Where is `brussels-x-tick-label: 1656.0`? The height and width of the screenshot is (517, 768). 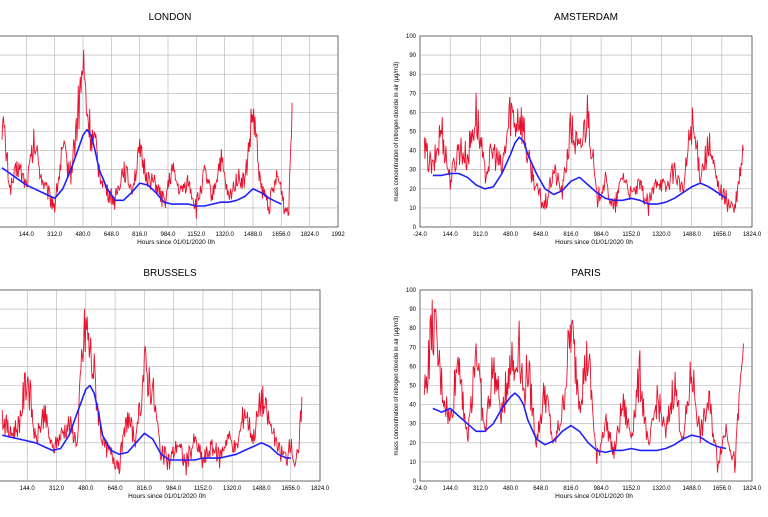
brussels-x-tick-label: 1656.0 is located at coordinates (291, 489).